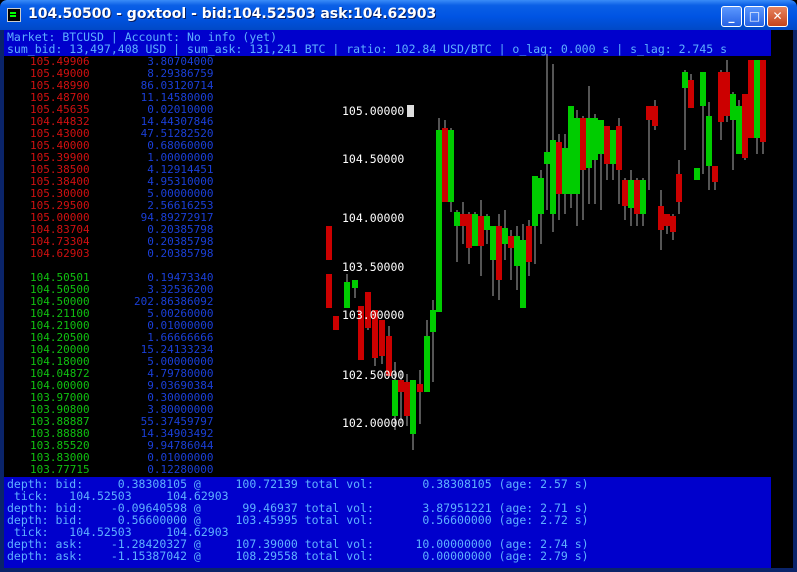  I want to click on y-axis-label: 103.50000, so click(373, 267).